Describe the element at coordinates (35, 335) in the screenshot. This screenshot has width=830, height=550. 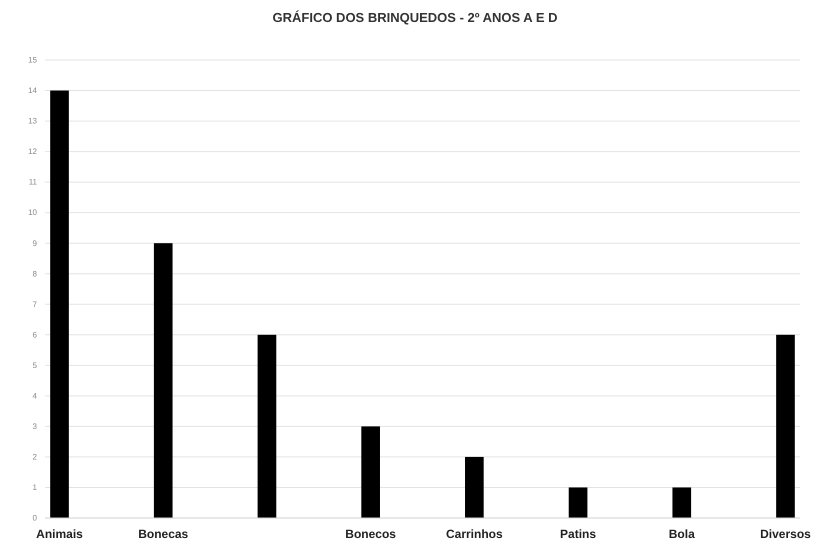
I see `y-tick-label: 6` at that location.